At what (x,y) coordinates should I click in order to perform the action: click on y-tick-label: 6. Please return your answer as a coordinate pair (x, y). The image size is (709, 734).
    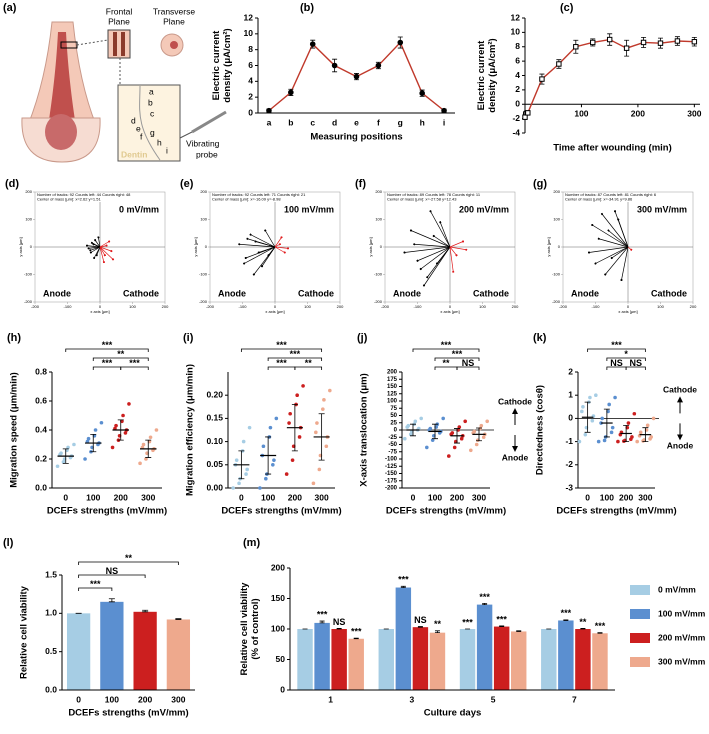
    Looking at the image, I should click on (517, 60).